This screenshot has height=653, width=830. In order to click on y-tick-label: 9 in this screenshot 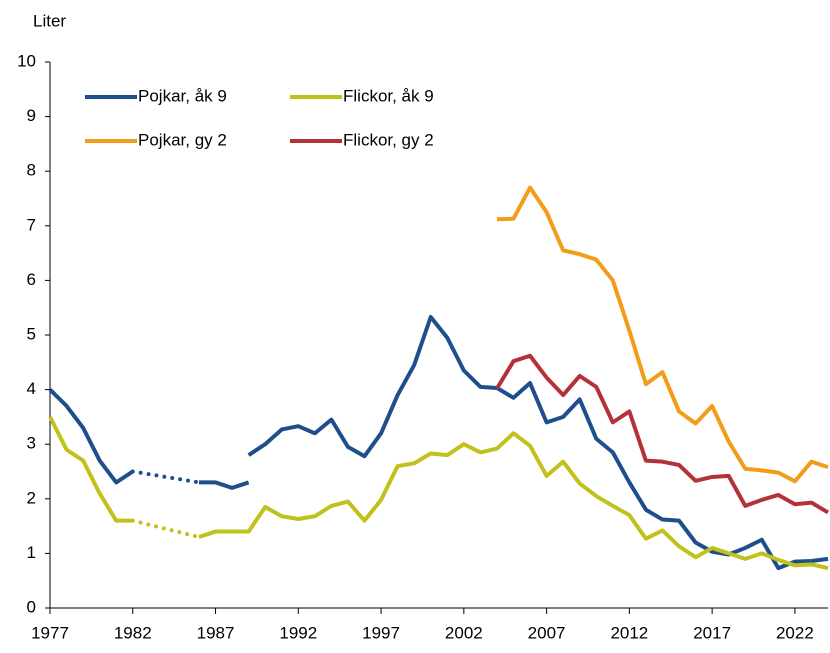, I will do `click(31, 115)`.